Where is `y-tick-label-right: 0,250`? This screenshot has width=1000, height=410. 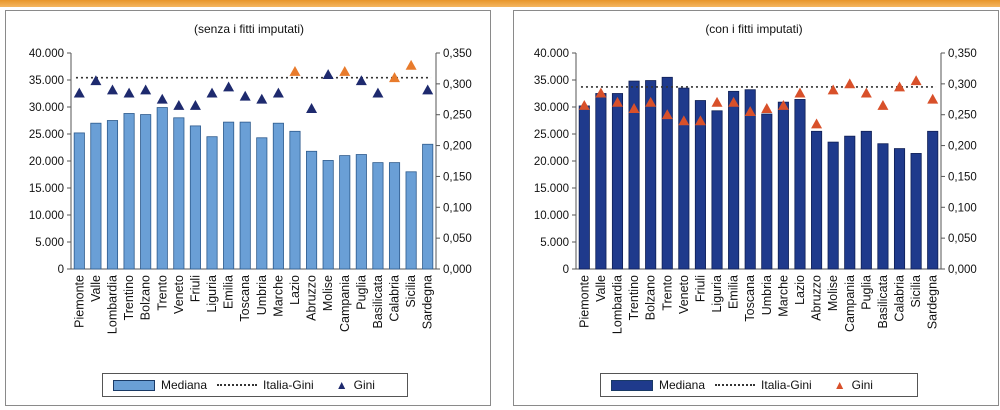 y-tick-label-right: 0,250 is located at coordinates (962, 116).